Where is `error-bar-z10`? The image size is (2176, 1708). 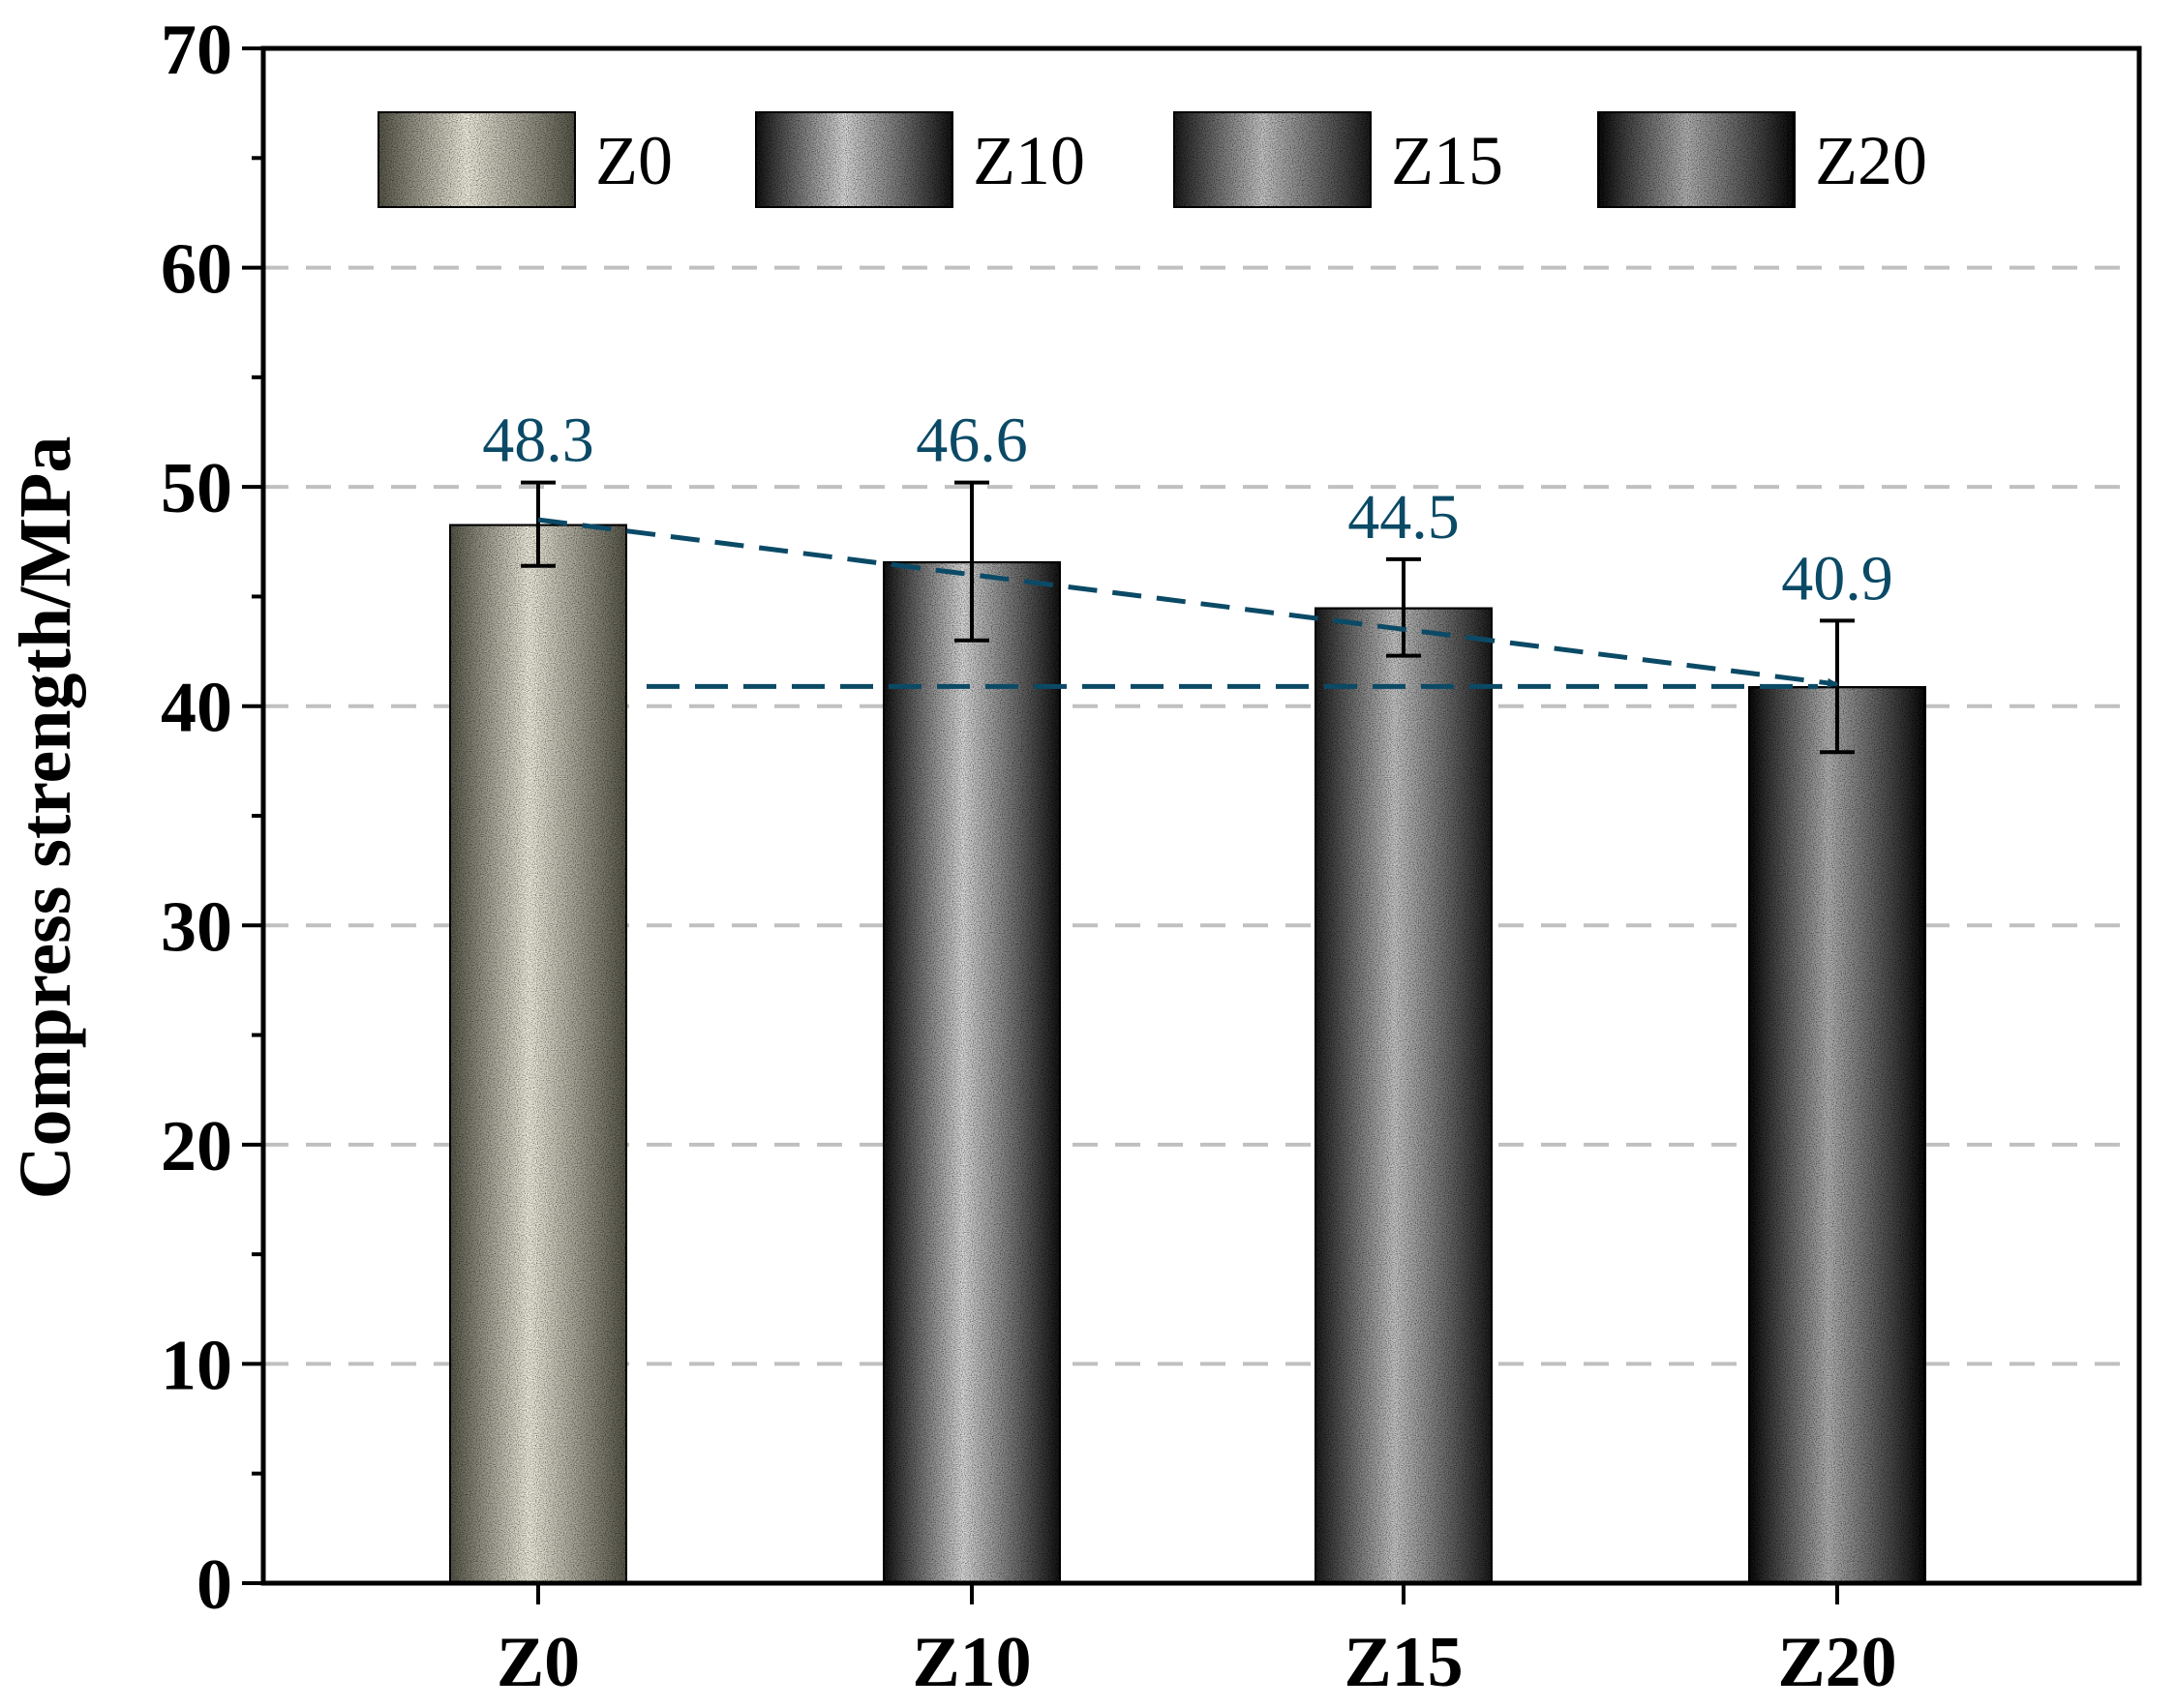 error-bar-z10 is located at coordinates (971, 561).